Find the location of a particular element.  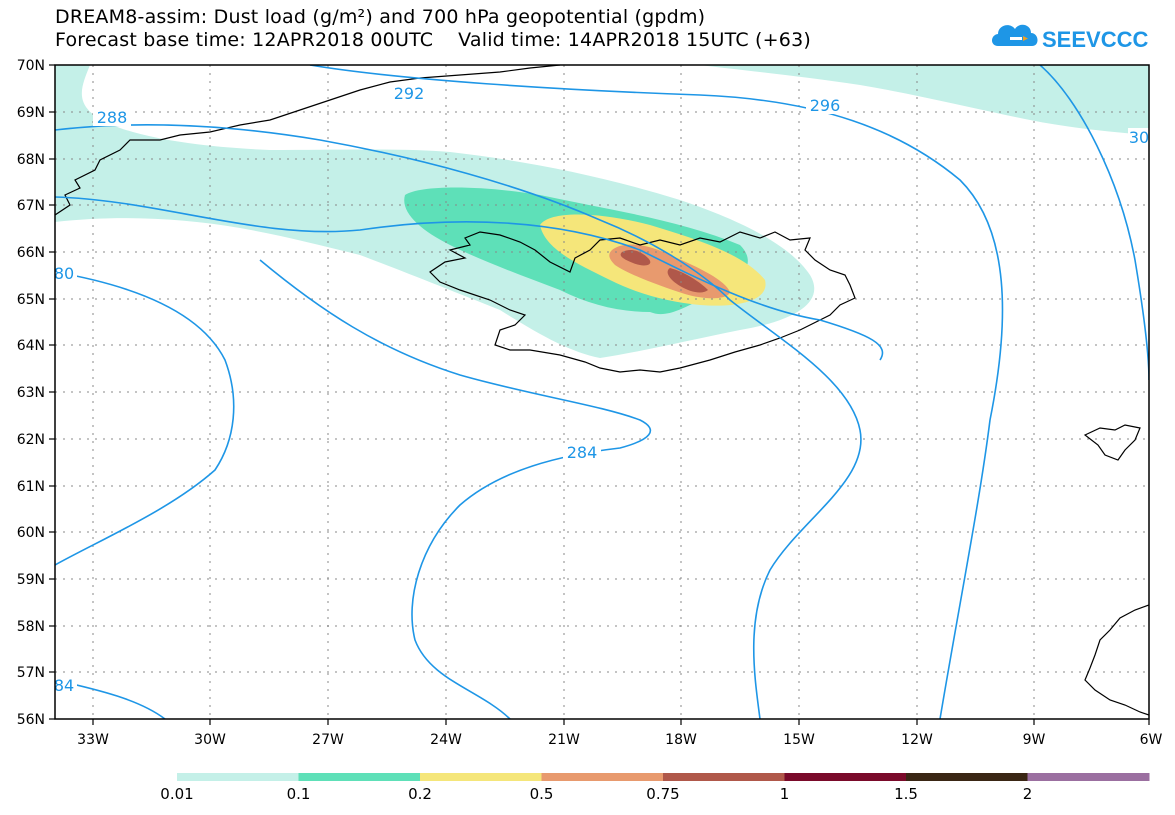

contour-label-292: 292 is located at coordinates (409, 93).